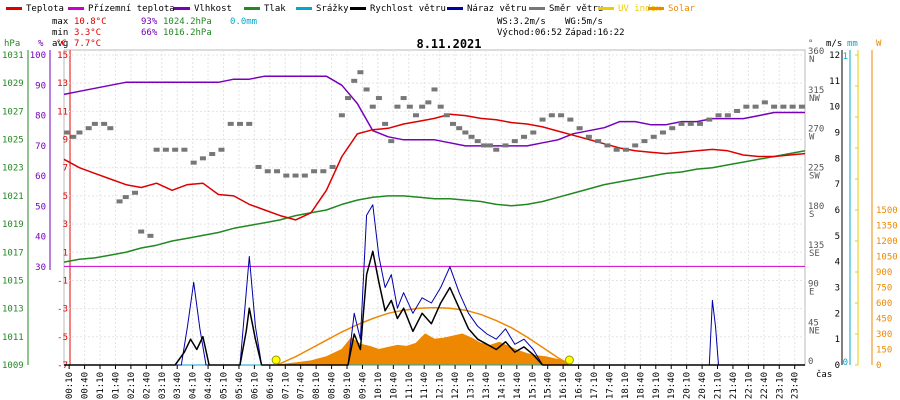 The image size is (900, 400). I want to click on hpa-tick-label: 1015, so click(13, 281).